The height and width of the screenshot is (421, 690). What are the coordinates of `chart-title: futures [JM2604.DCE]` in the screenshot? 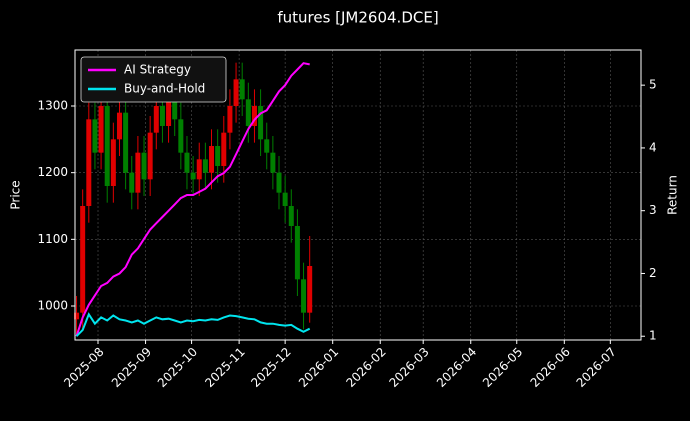 It's located at (357, 18).